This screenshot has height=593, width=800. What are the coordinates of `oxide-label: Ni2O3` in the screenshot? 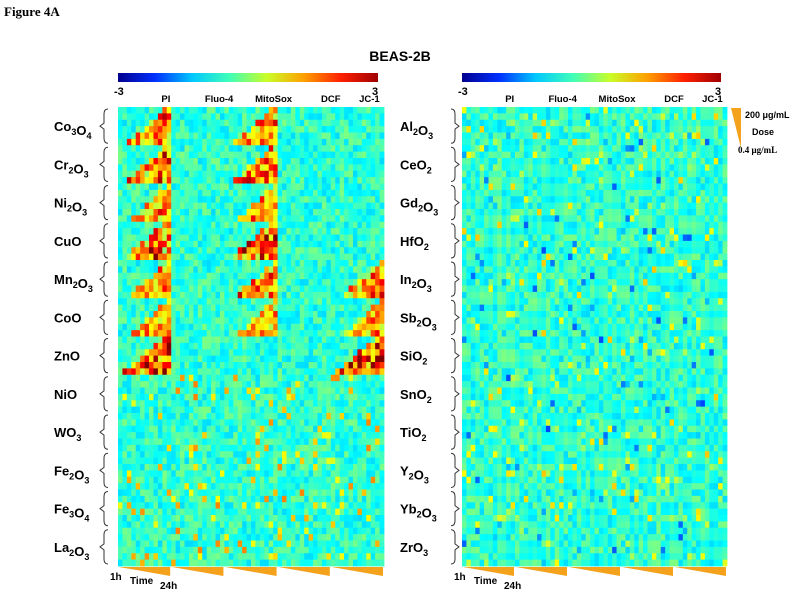 It's located at (70, 207).